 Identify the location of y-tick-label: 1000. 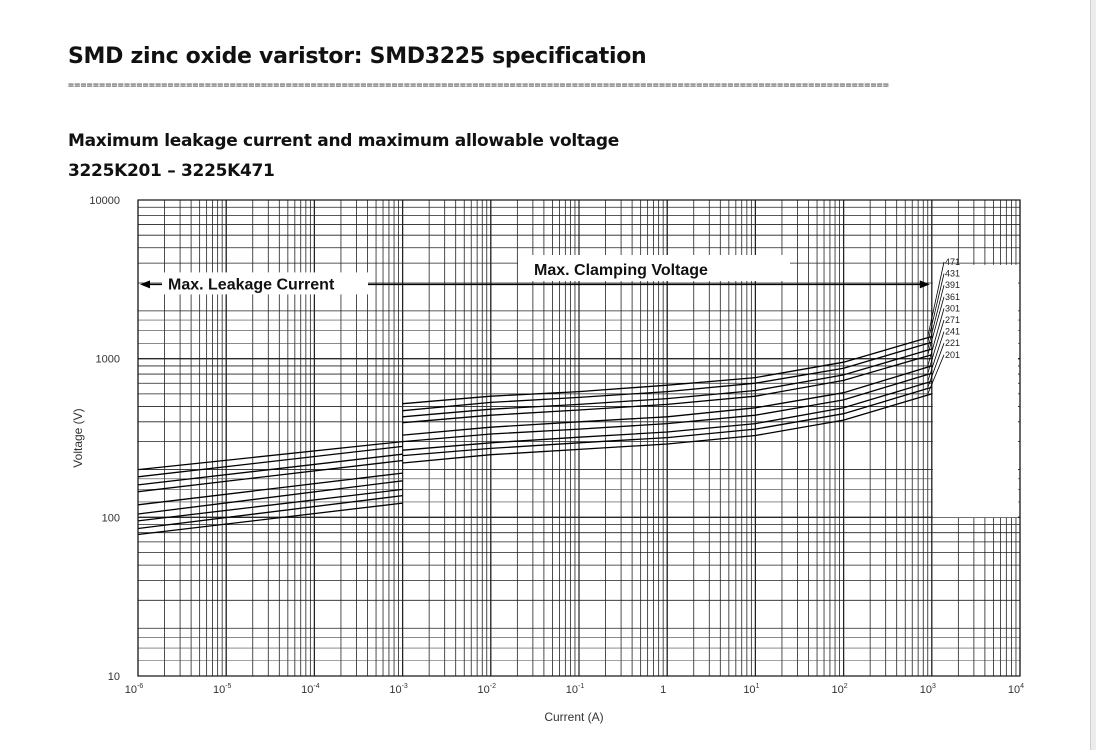
(108, 360).